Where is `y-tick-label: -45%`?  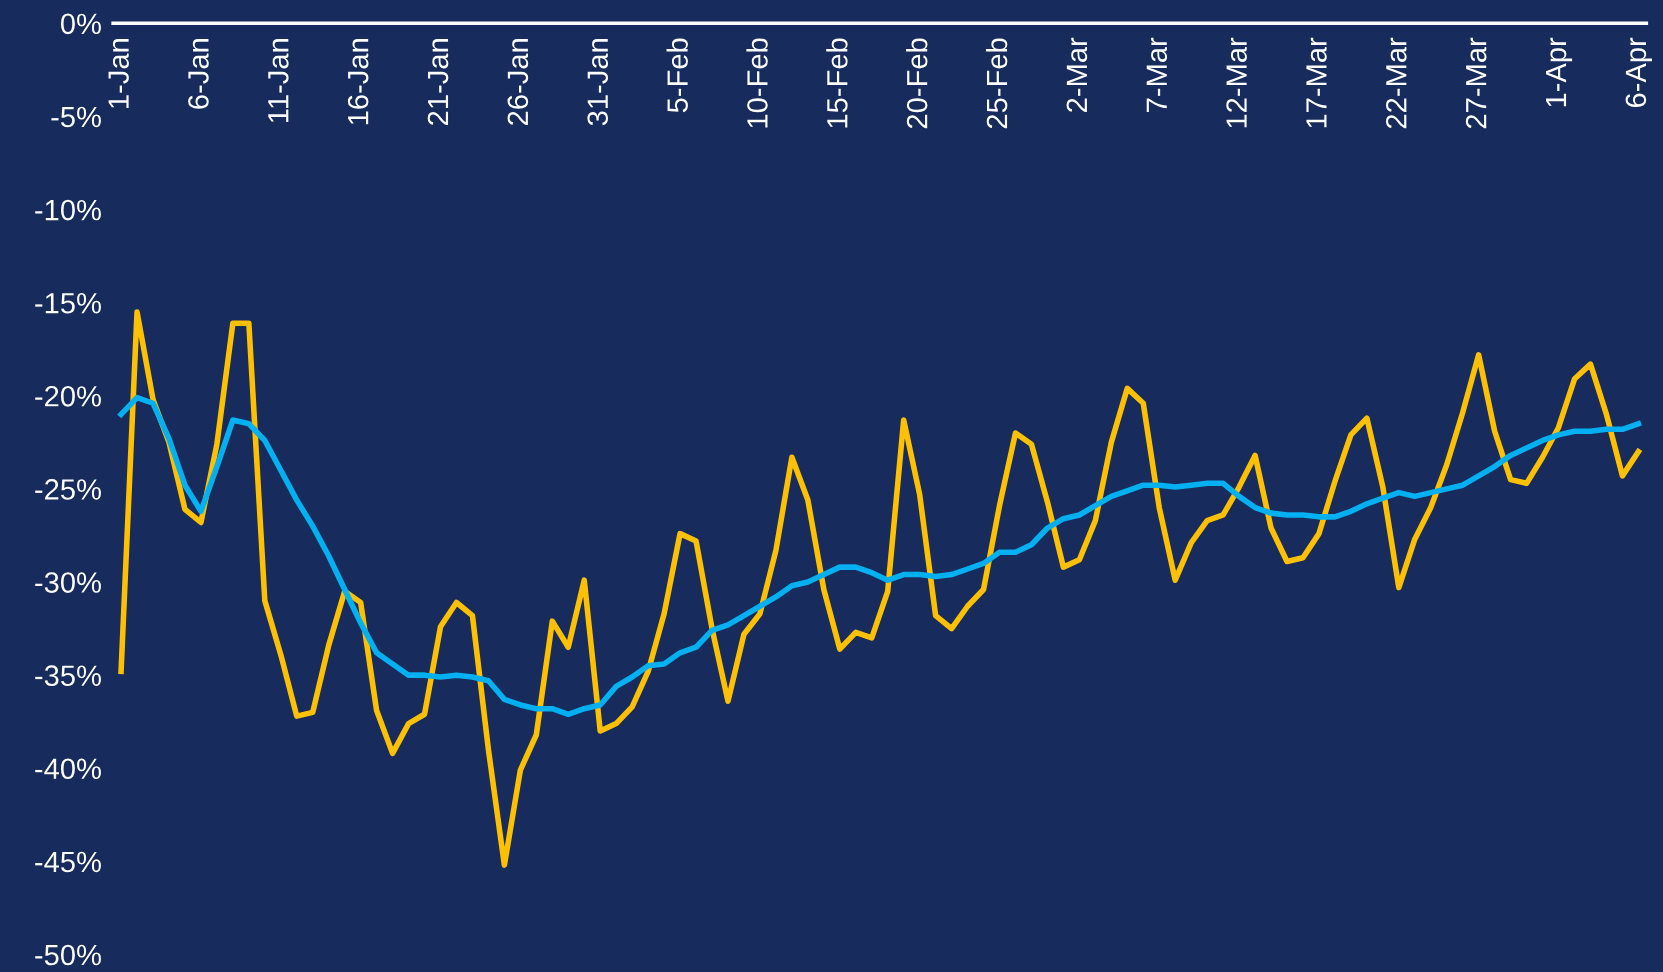 y-tick-label: -45% is located at coordinates (68, 862).